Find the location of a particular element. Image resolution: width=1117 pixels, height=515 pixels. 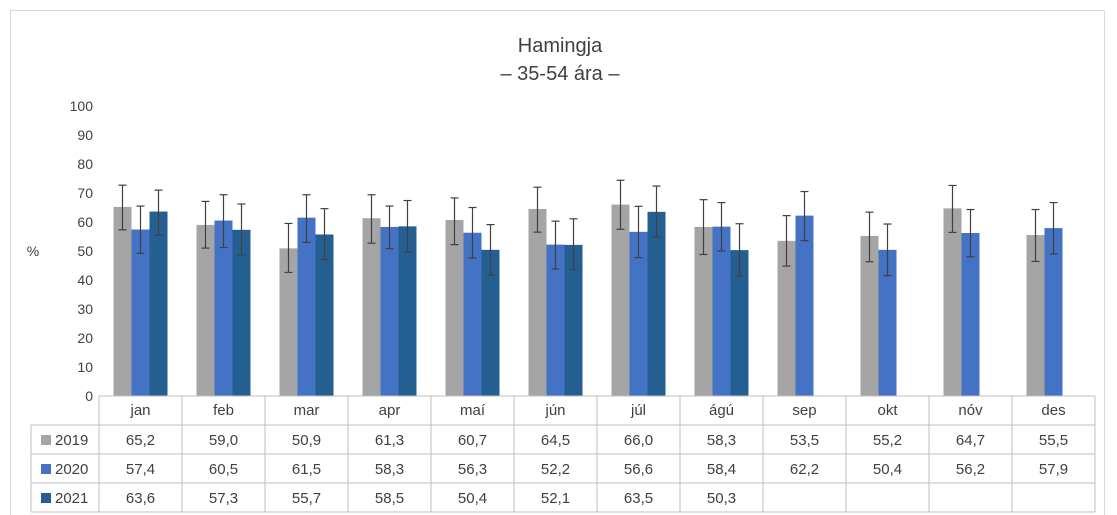

x-tick-label: jan is located at coordinates (139, 410).